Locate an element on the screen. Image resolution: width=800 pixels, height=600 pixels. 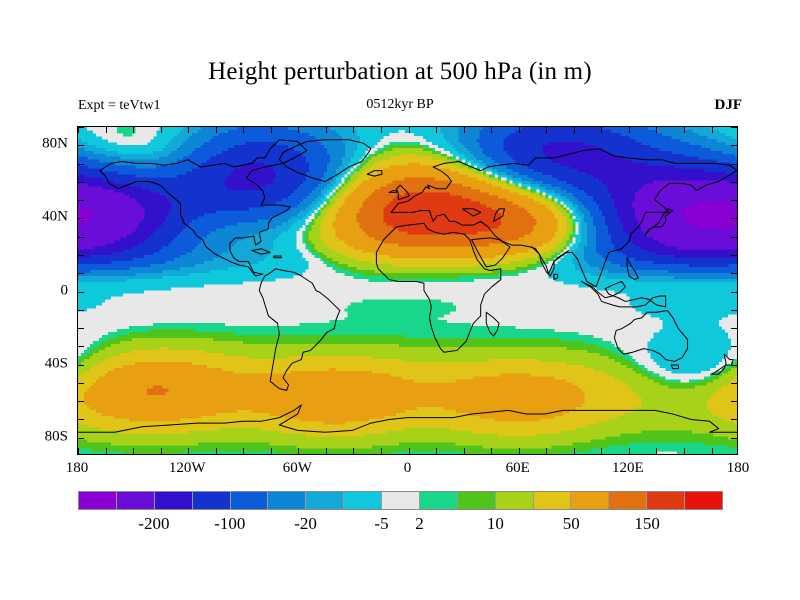
colorbar-tick-label: 50 is located at coordinates (571, 523).